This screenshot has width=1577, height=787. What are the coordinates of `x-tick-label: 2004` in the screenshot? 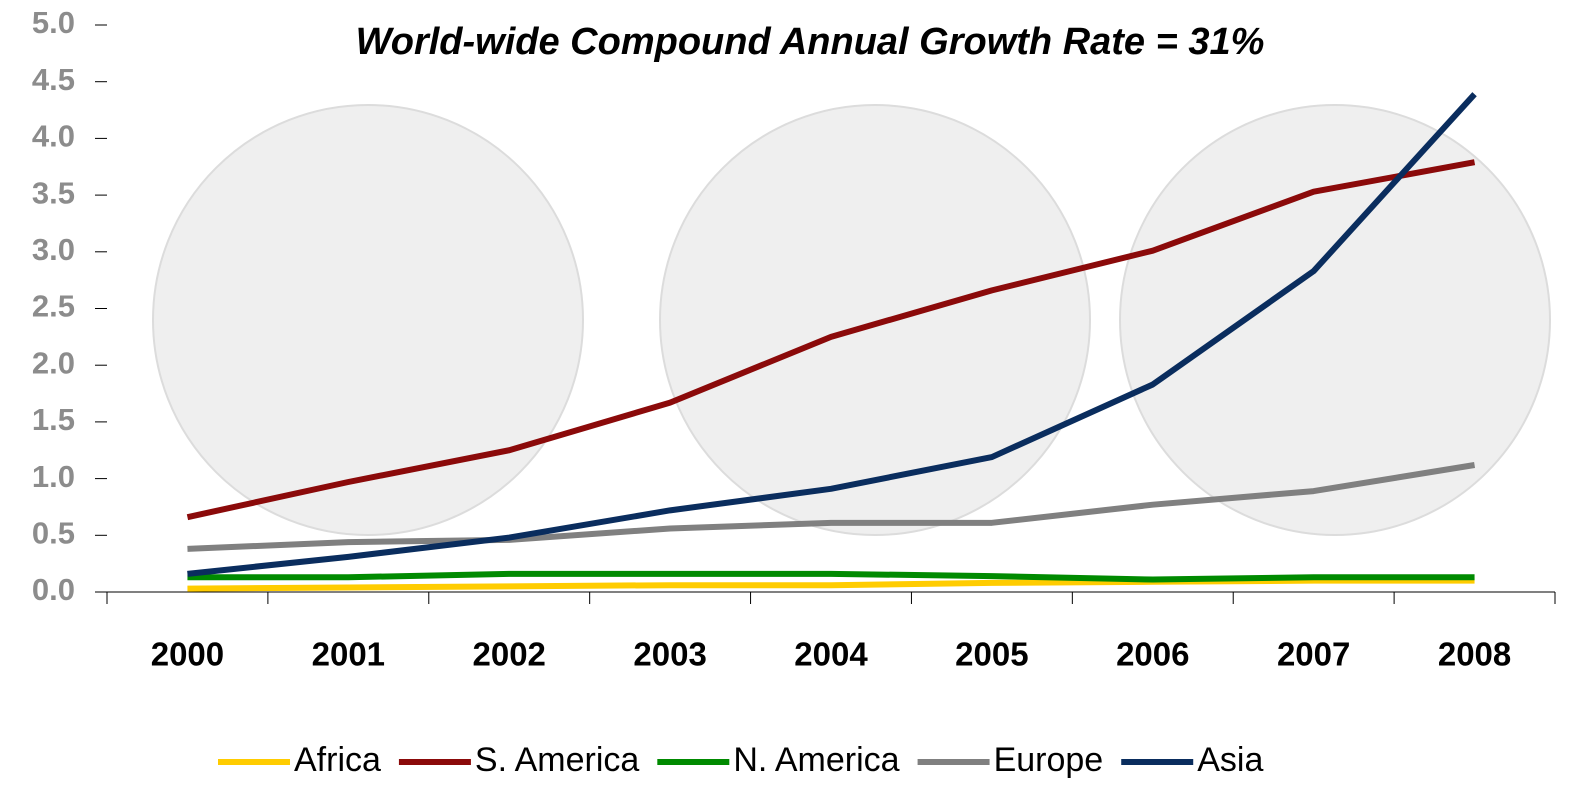 It's located at (831, 654).